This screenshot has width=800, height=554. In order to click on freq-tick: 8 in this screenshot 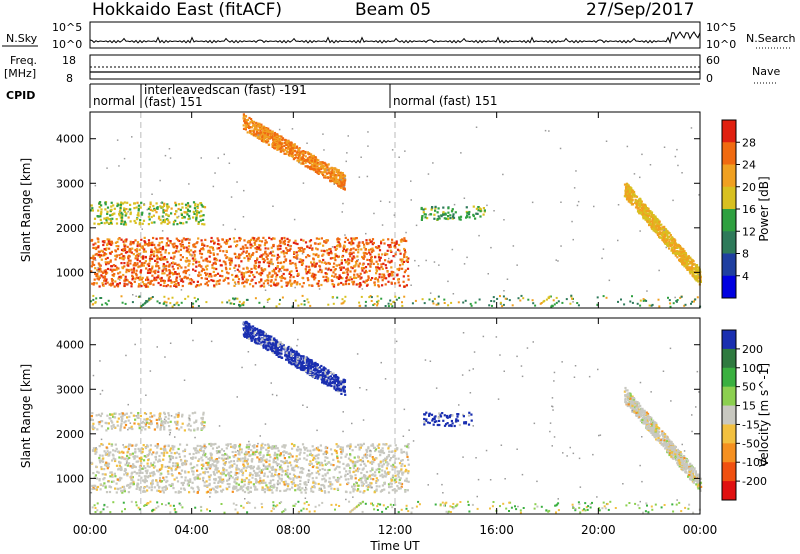, I will do `click(69, 78)`.